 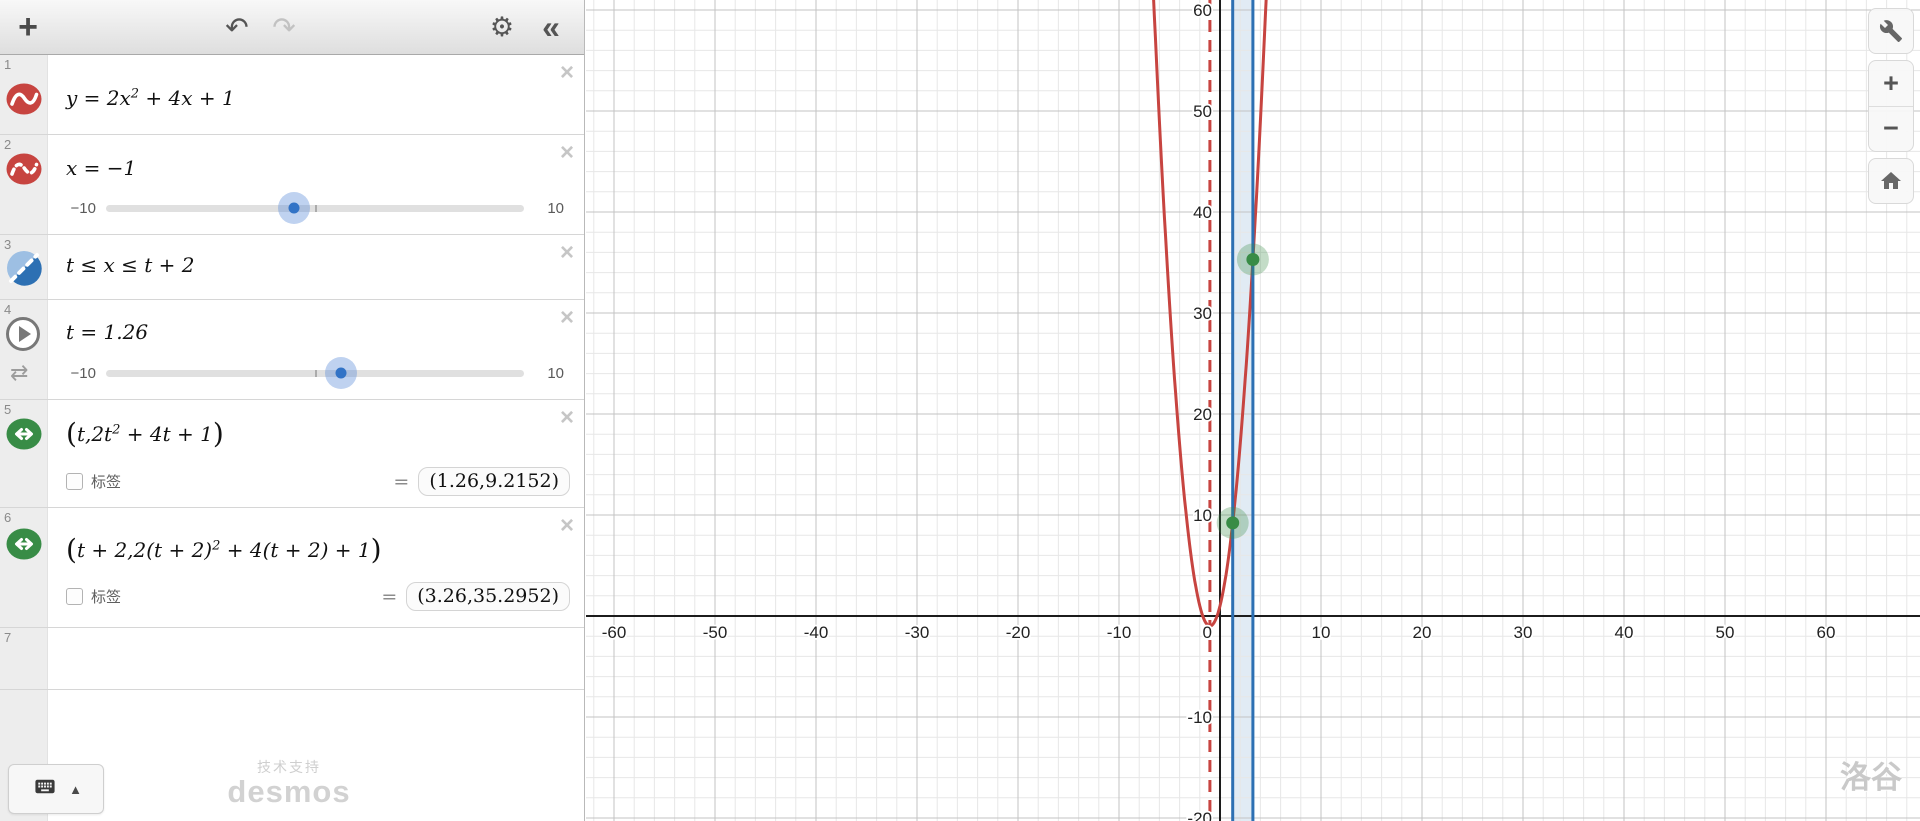 I want to click on show-keyboard-button: ▲, so click(x=56, y=789).